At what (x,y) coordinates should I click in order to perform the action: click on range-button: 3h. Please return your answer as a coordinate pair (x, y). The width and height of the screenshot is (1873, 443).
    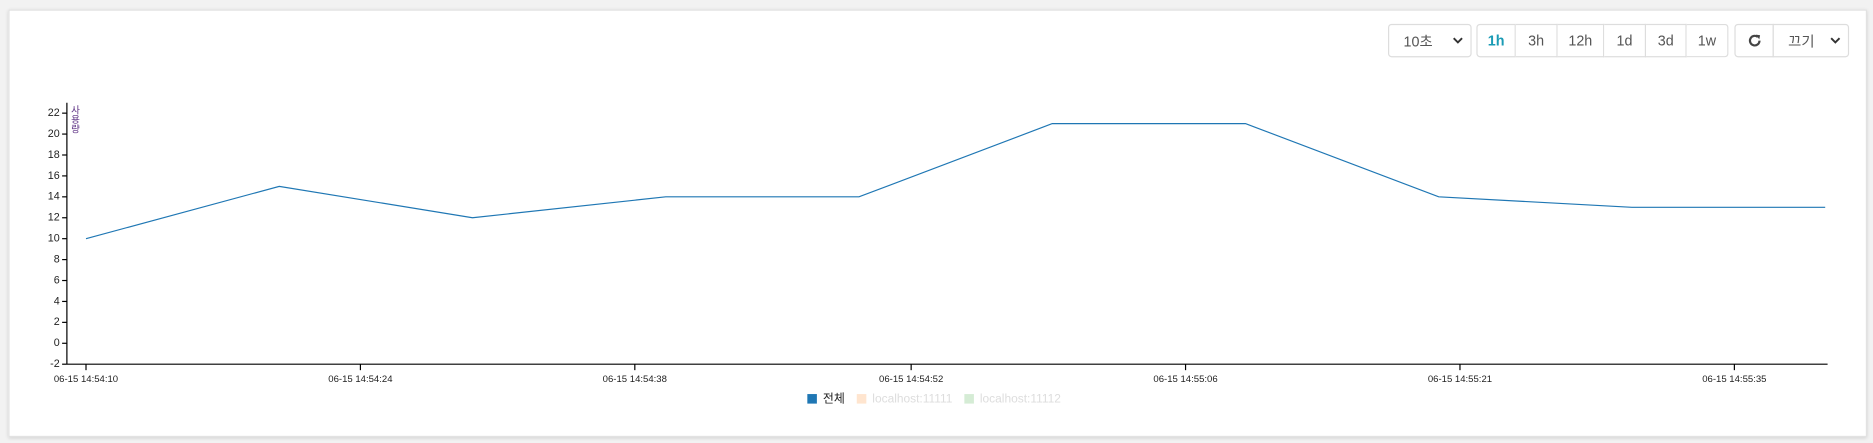
    Looking at the image, I should click on (1536, 40).